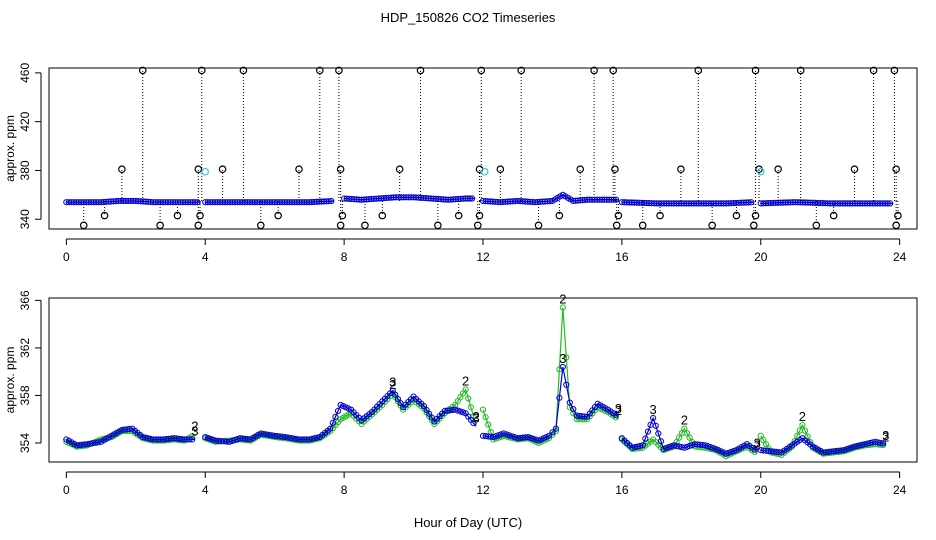 The width and height of the screenshot is (936, 540). Describe the element at coordinates (25, 73) in the screenshot. I see `y-tick-label: 460` at that location.